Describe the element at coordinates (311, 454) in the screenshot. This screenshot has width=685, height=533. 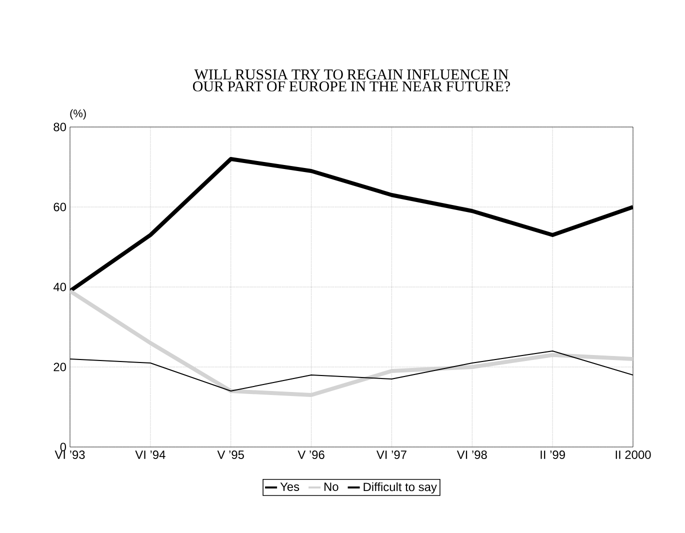
I see `x-tick-label: V ’96` at that location.